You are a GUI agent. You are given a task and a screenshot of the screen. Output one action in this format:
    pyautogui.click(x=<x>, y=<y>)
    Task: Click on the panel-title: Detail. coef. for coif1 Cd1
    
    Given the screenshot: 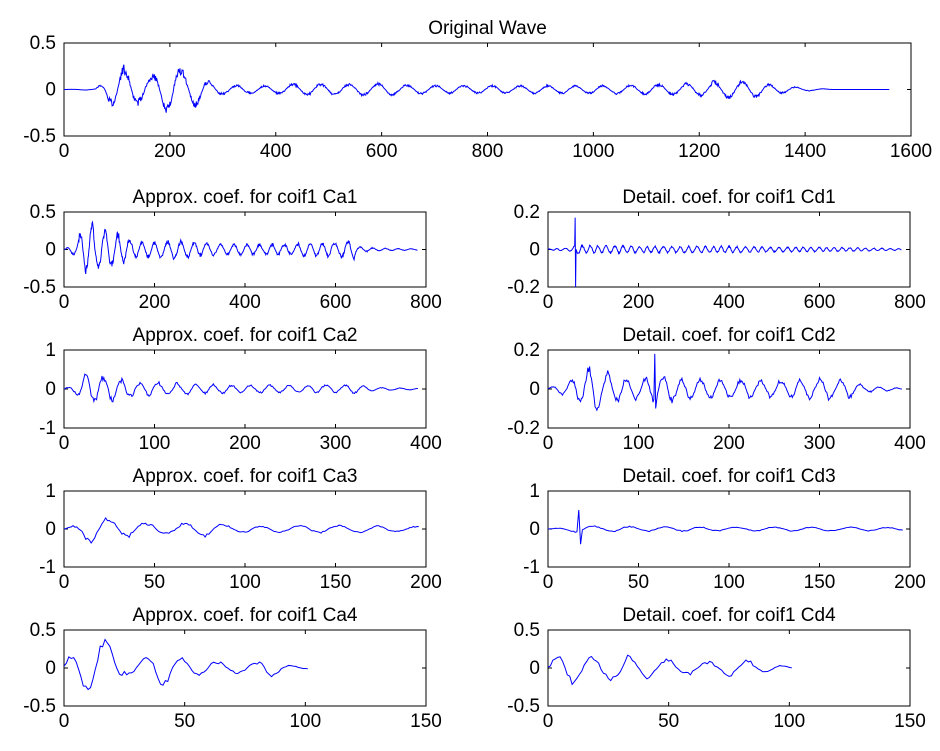 What is the action you would take?
    pyautogui.click(x=728, y=197)
    